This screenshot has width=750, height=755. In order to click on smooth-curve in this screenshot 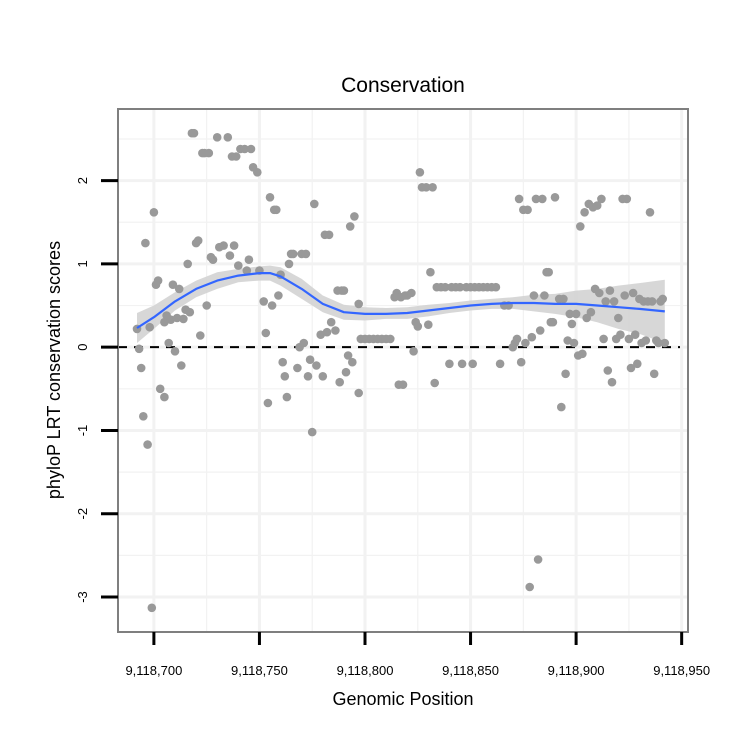, I will do `click(400, 300)`.